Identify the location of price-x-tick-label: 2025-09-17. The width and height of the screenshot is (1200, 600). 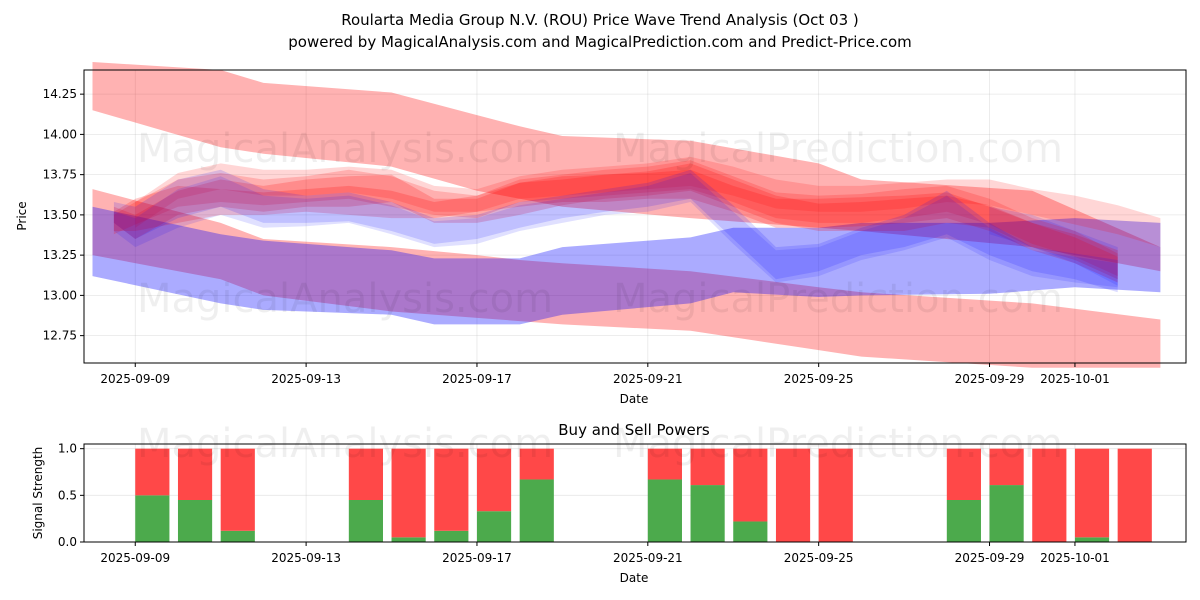
(477, 379).